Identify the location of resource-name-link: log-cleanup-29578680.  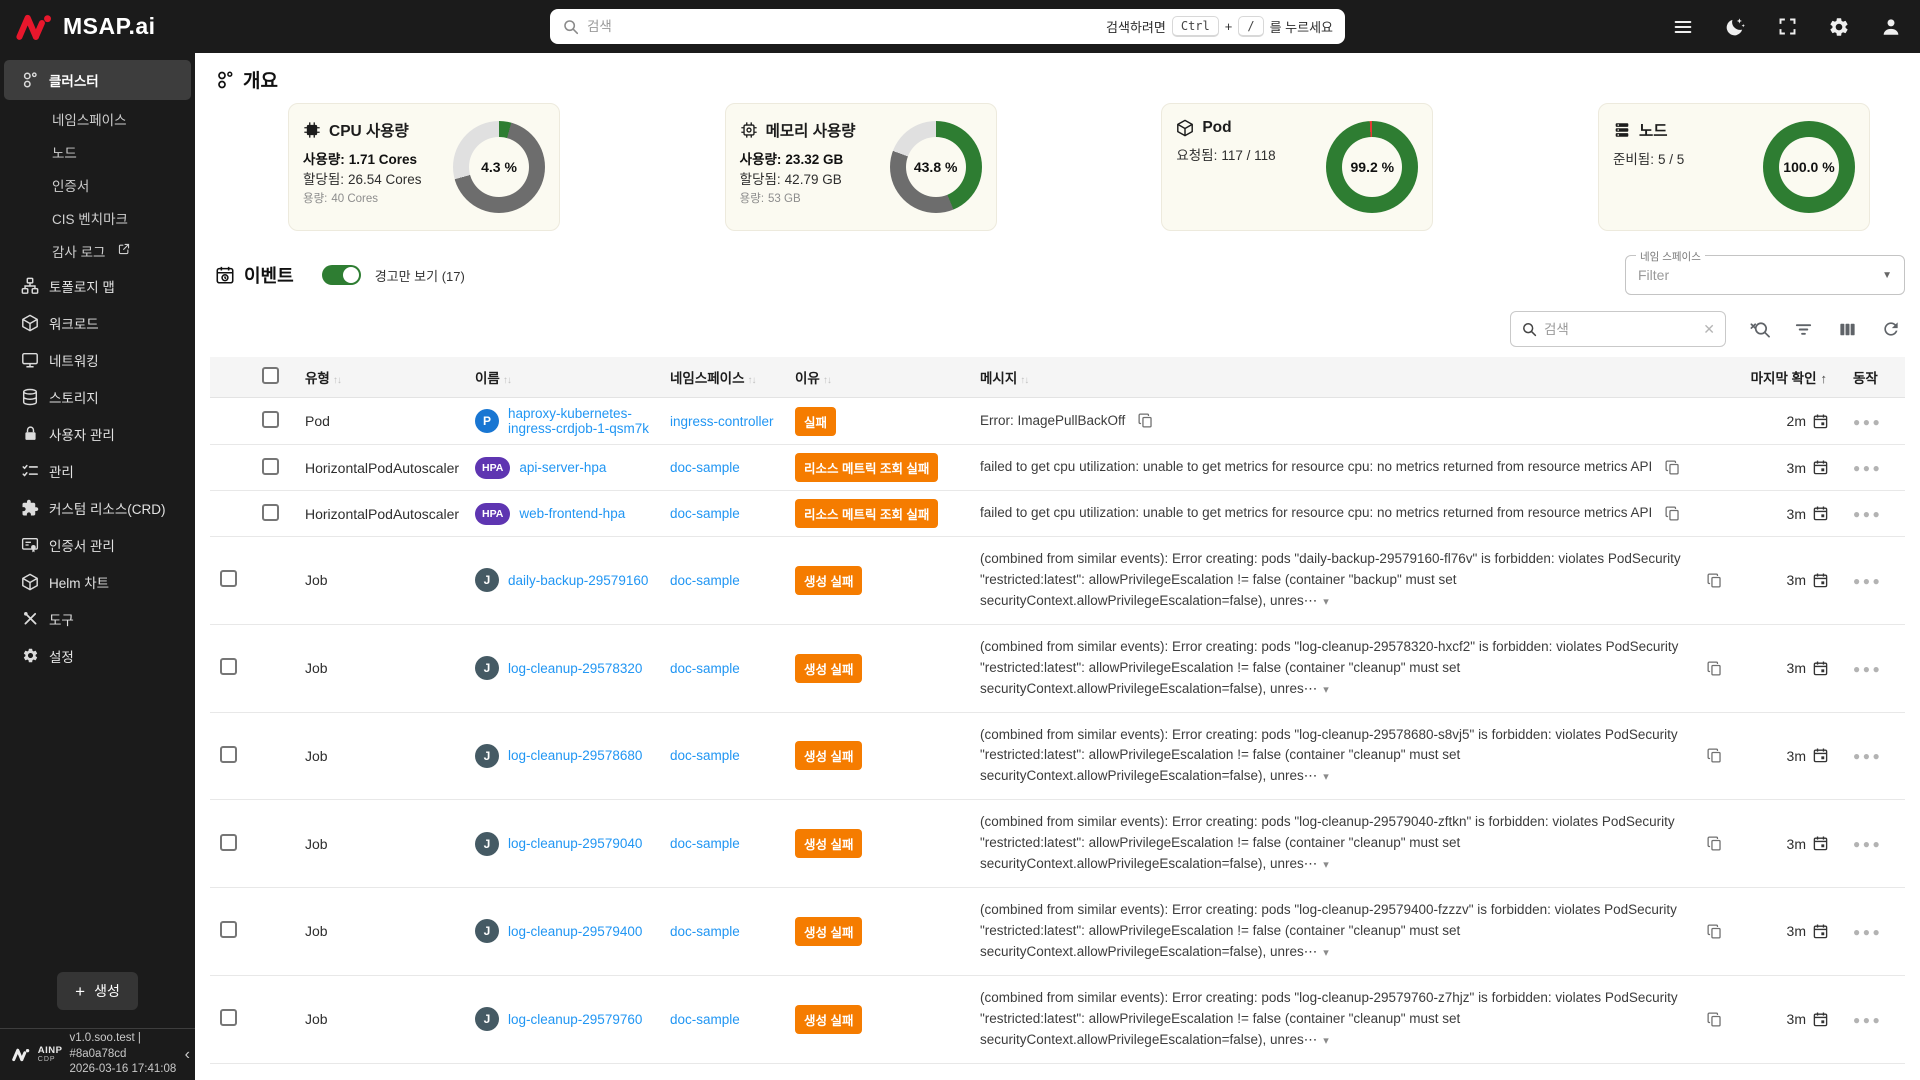
(575, 756).